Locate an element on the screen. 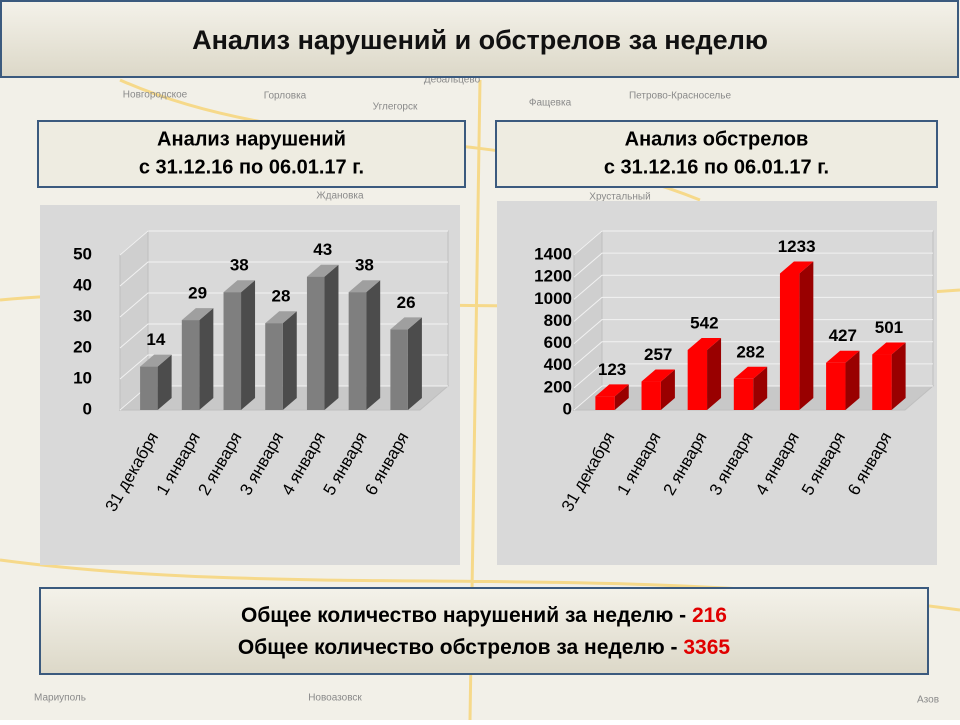 Image resolution: width=960 pixels, height=725 pixels. data-label: 28 is located at coordinates (281, 296).